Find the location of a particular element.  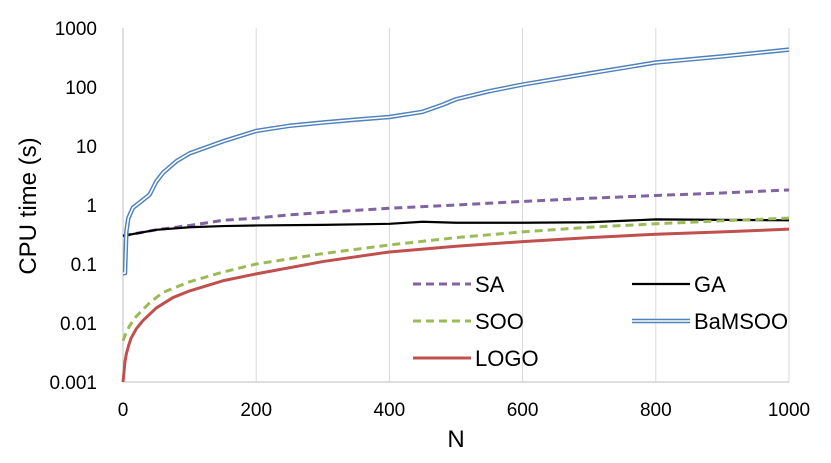

x-tick-label: 600 is located at coordinates (523, 410).